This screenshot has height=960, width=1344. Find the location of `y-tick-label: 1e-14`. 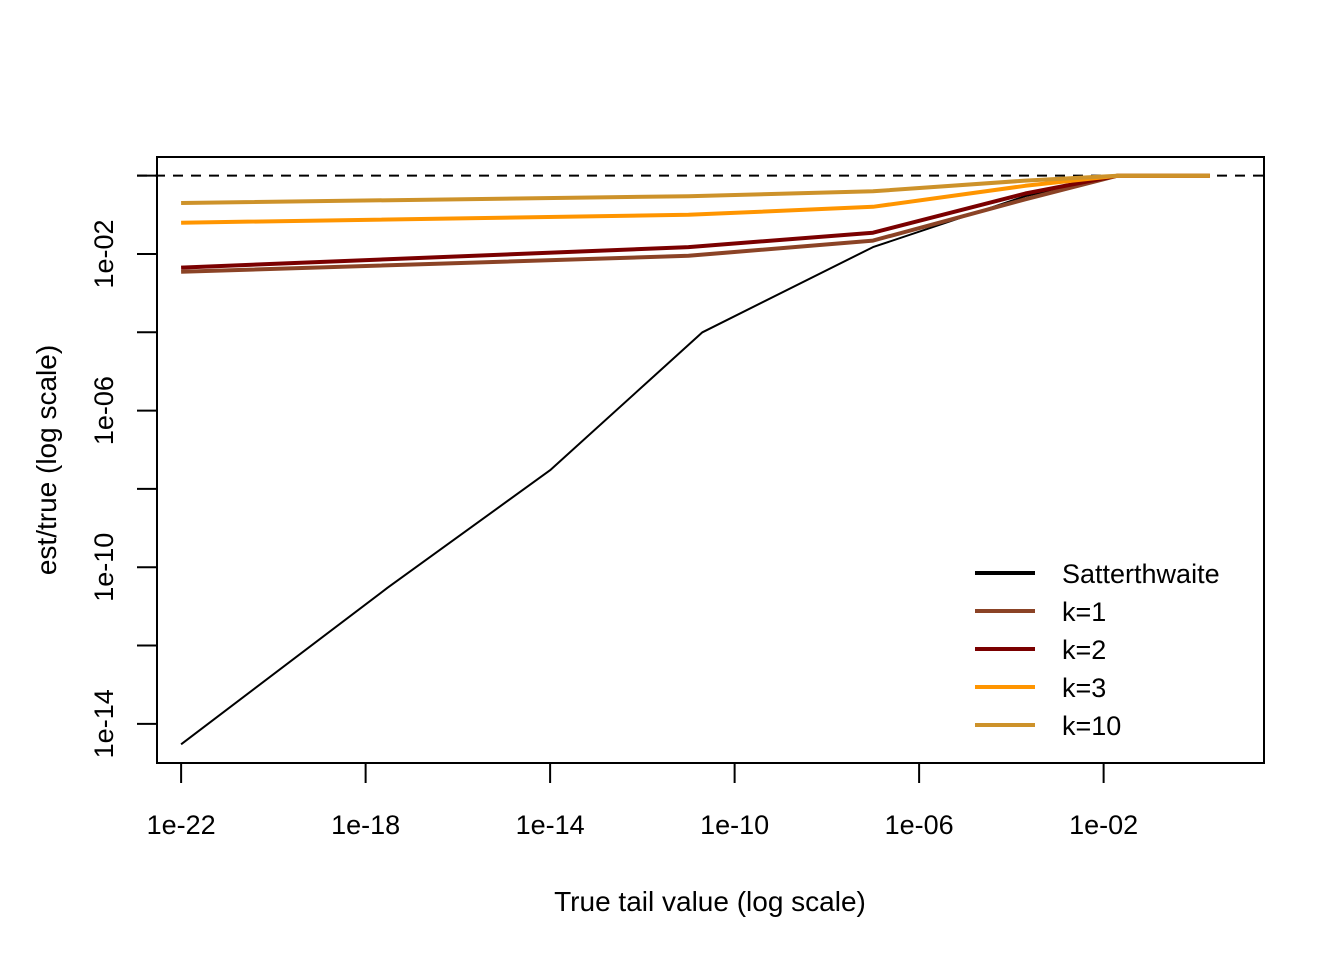

y-tick-label: 1e-14 is located at coordinates (104, 723).